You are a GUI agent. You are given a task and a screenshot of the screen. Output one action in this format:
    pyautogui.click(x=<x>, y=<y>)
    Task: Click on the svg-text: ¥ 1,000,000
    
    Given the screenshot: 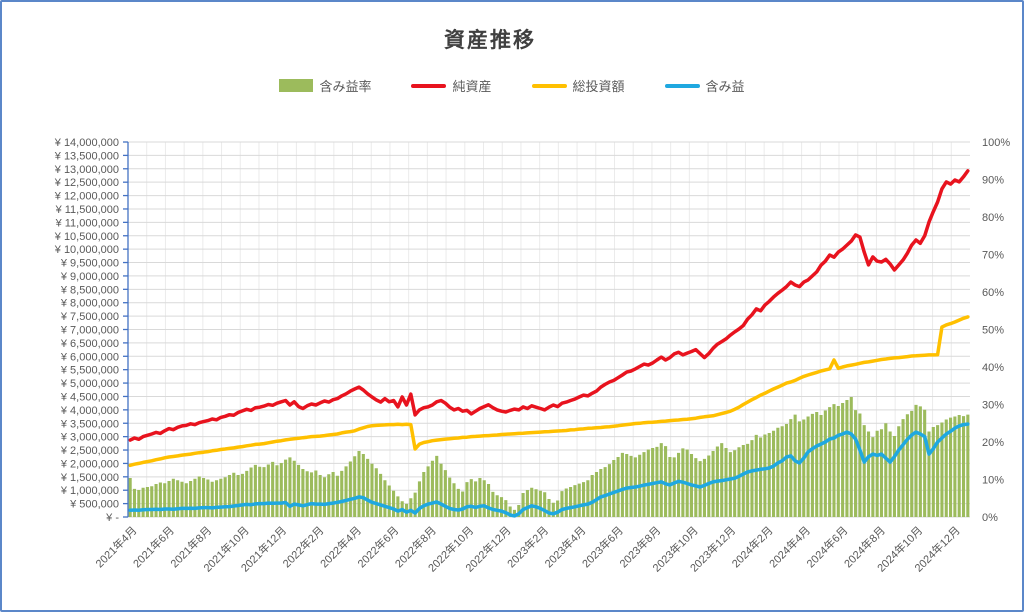 What is the action you would take?
    pyautogui.click(x=89, y=491)
    